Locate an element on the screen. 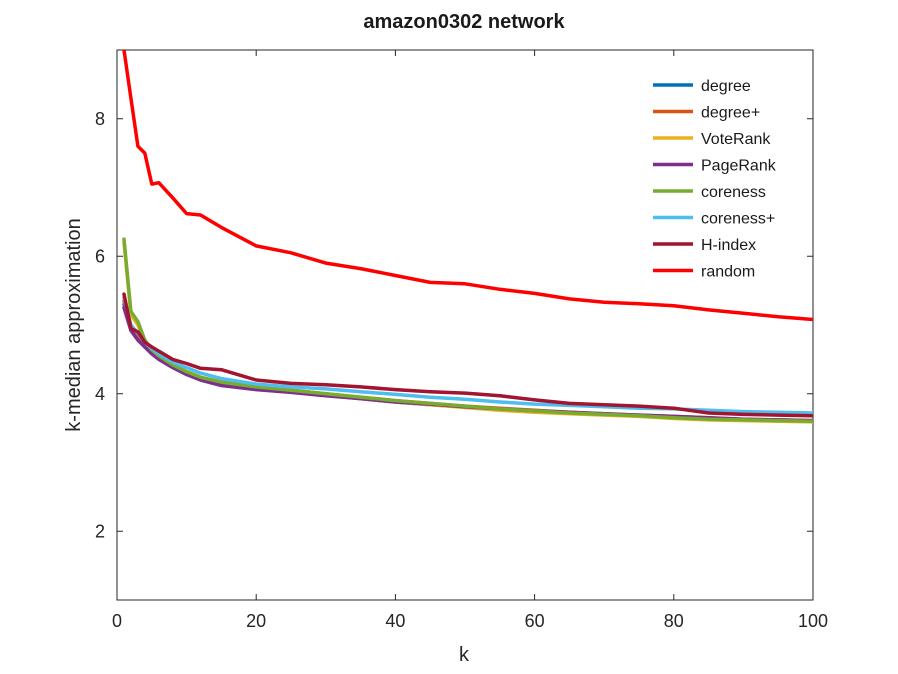 This screenshot has height=674, width=898. x-tick-label: 60 is located at coordinates (535, 621).